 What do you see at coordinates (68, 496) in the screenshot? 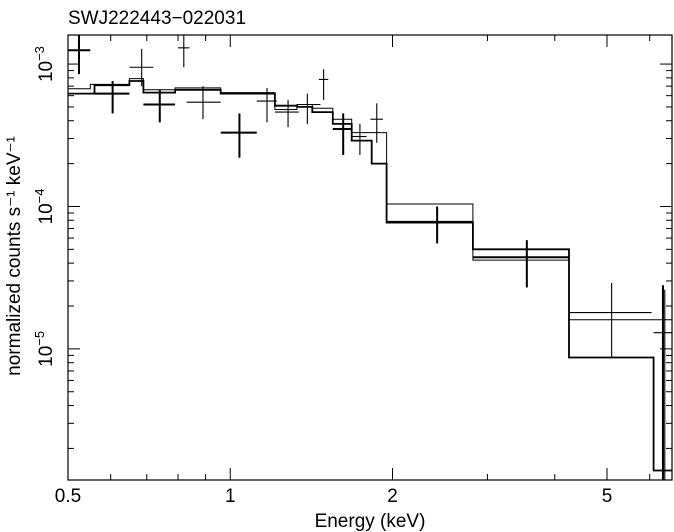
I see `x-tick-label: 0.5` at bounding box center [68, 496].